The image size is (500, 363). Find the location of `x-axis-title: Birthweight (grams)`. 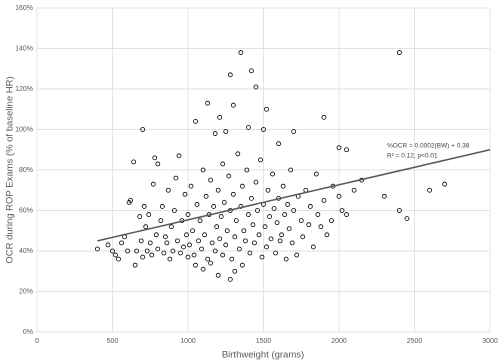

x-axis-title: Birthweight (grams) is located at coordinates (263, 355).